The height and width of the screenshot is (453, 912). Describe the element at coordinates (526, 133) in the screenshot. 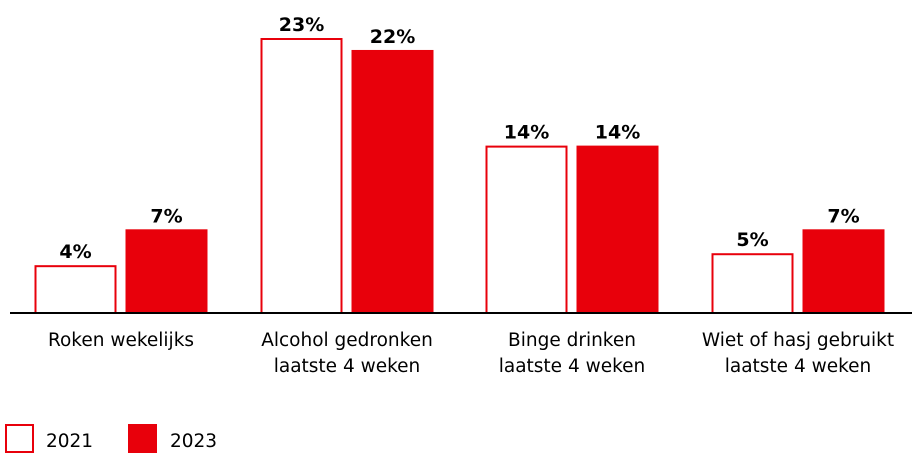

I see `value-label-2021-2: 14%` at that location.